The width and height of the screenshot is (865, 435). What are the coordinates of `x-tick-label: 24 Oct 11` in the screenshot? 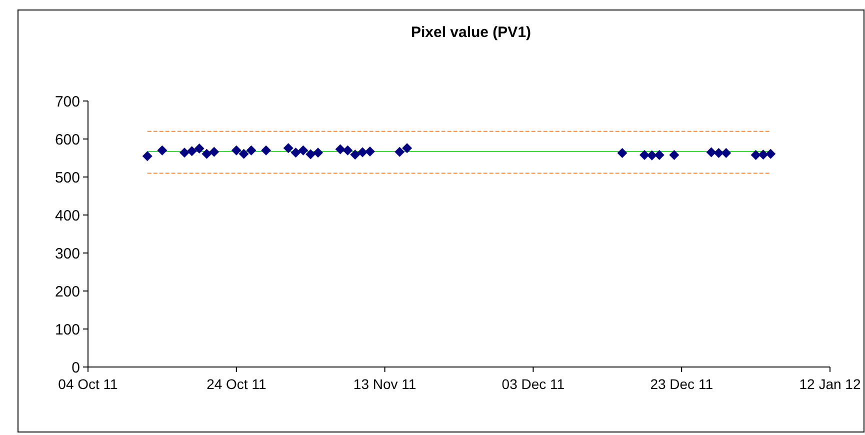 It's located at (236, 384).